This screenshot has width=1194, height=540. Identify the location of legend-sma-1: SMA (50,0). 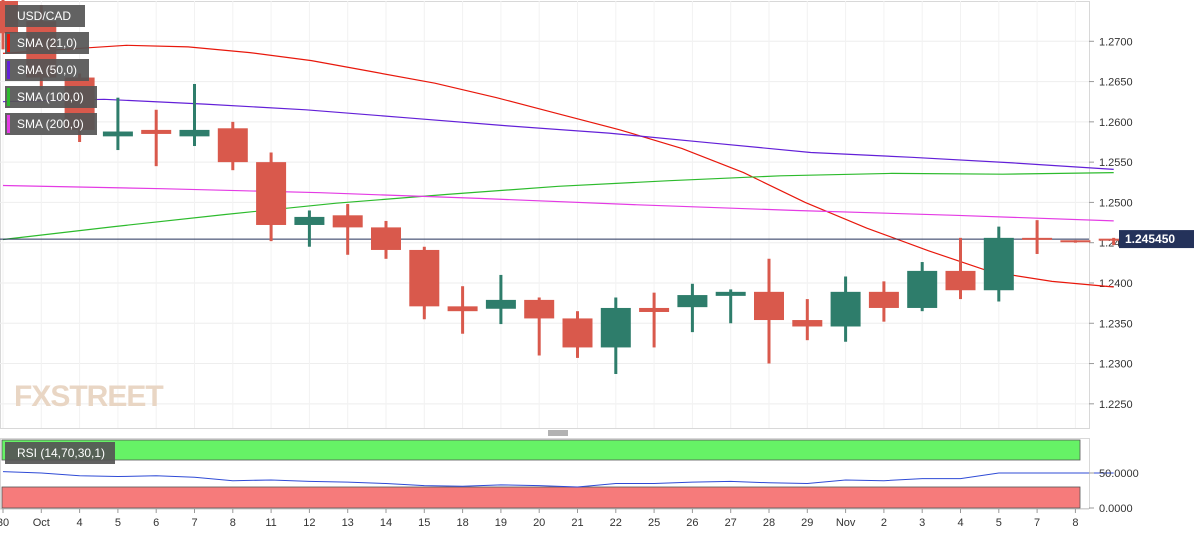
(47, 70).